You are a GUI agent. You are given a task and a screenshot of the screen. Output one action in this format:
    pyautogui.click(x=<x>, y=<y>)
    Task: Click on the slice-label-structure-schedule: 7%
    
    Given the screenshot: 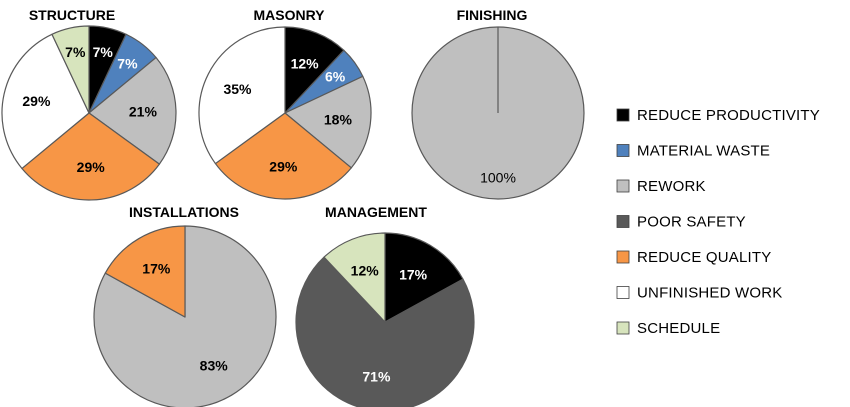 What is the action you would take?
    pyautogui.click(x=75, y=52)
    